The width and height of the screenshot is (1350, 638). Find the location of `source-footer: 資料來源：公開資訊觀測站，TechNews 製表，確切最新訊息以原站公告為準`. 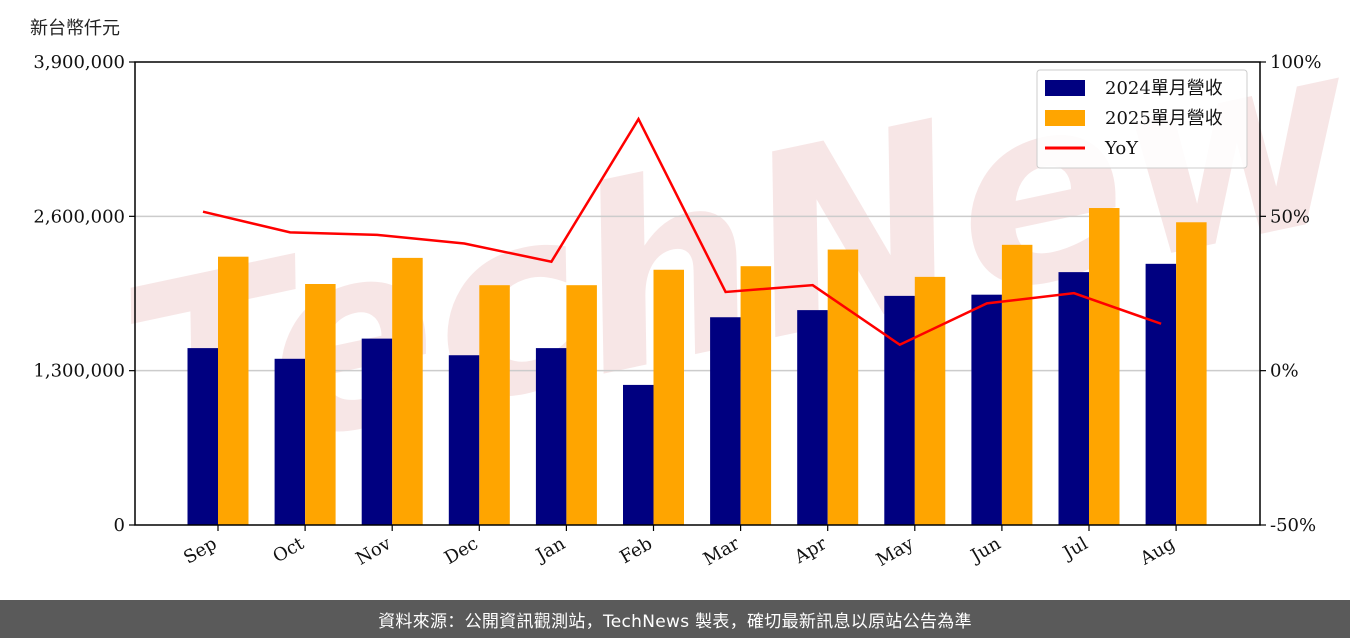

source-footer: 資料來源：公開資訊觀測站，TechNews 製表，確切最新訊息以原站公告為準 is located at coordinates (675, 619).